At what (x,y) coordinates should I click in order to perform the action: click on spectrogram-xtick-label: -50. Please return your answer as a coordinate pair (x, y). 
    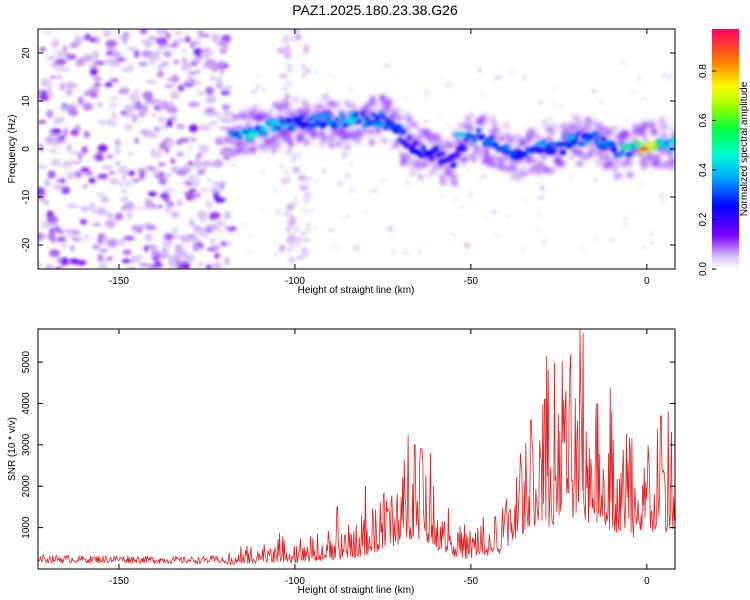
    Looking at the image, I should click on (471, 281).